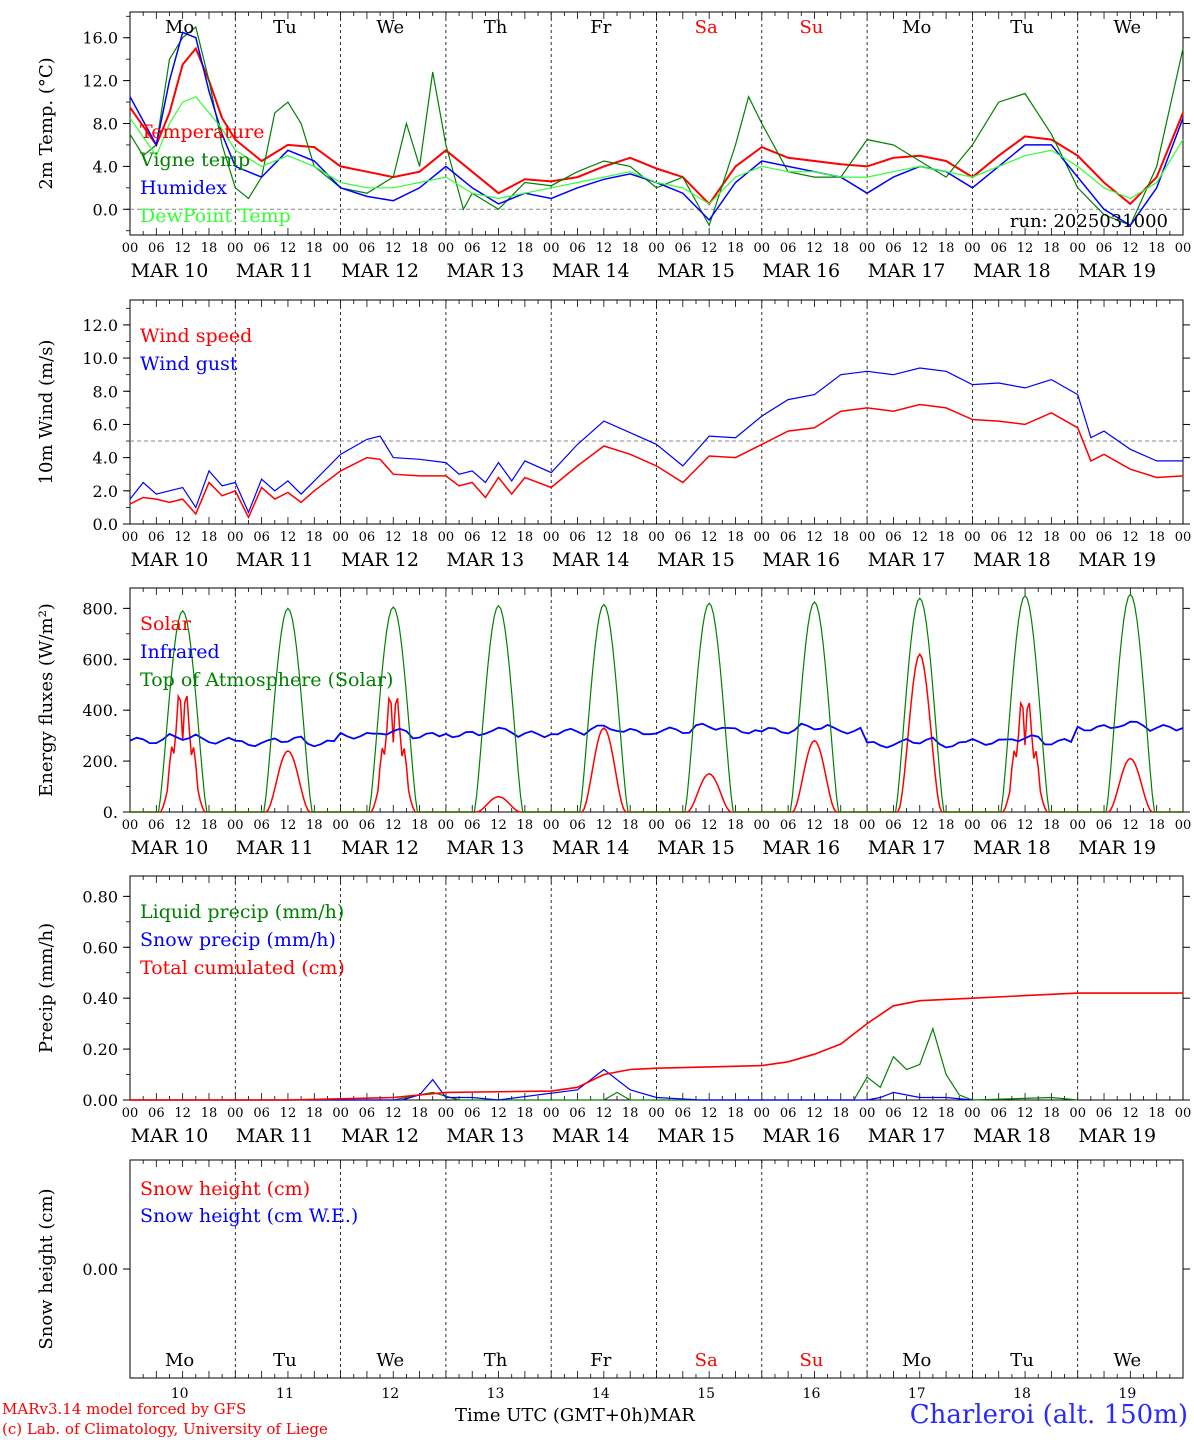 The image size is (1194, 1440). Describe the element at coordinates (46, 412) in the screenshot. I see `y-axis-label: 10m Wind (m/s)` at that location.